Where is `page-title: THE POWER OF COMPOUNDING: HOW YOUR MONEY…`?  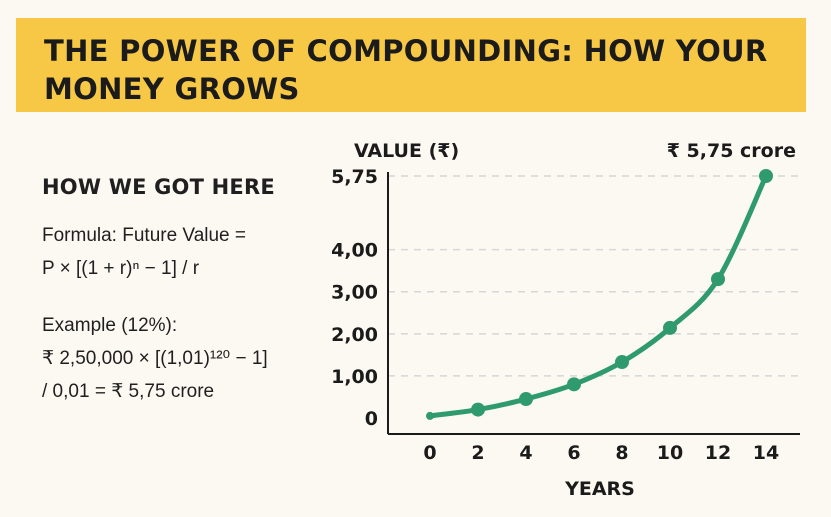
page-title: THE POWER OF COMPOUNDING: HOW YOUR MONEY… is located at coordinates (406, 70).